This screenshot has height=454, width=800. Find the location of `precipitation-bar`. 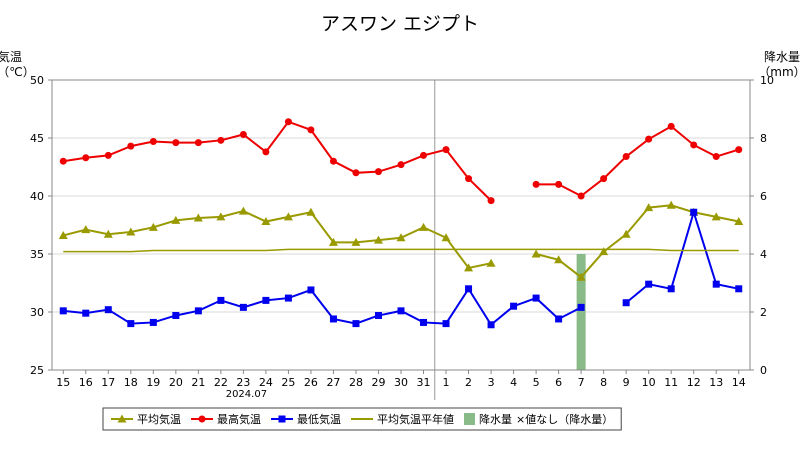

precipitation-bar is located at coordinates (581, 312).